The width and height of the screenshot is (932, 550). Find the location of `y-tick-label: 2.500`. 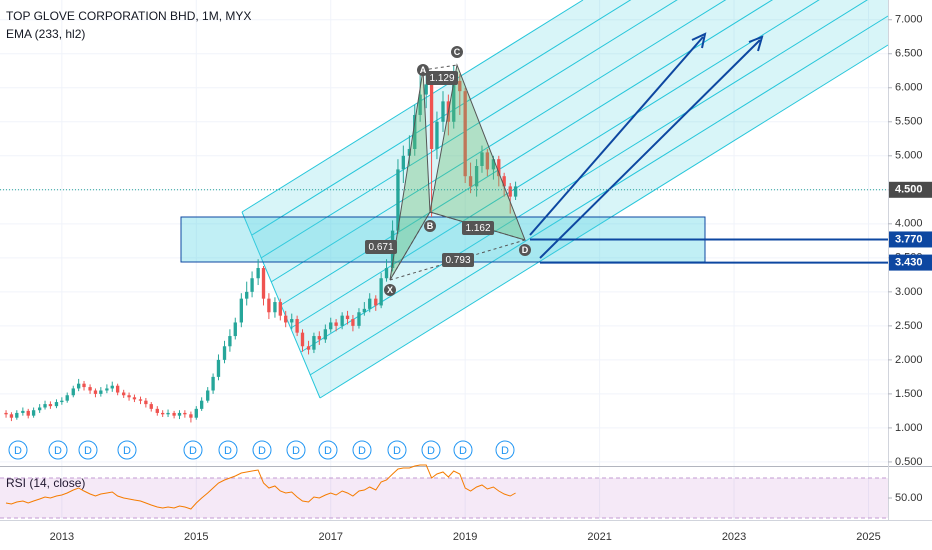

y-tick-label: 2.500 is located at coordinates (909, 326).